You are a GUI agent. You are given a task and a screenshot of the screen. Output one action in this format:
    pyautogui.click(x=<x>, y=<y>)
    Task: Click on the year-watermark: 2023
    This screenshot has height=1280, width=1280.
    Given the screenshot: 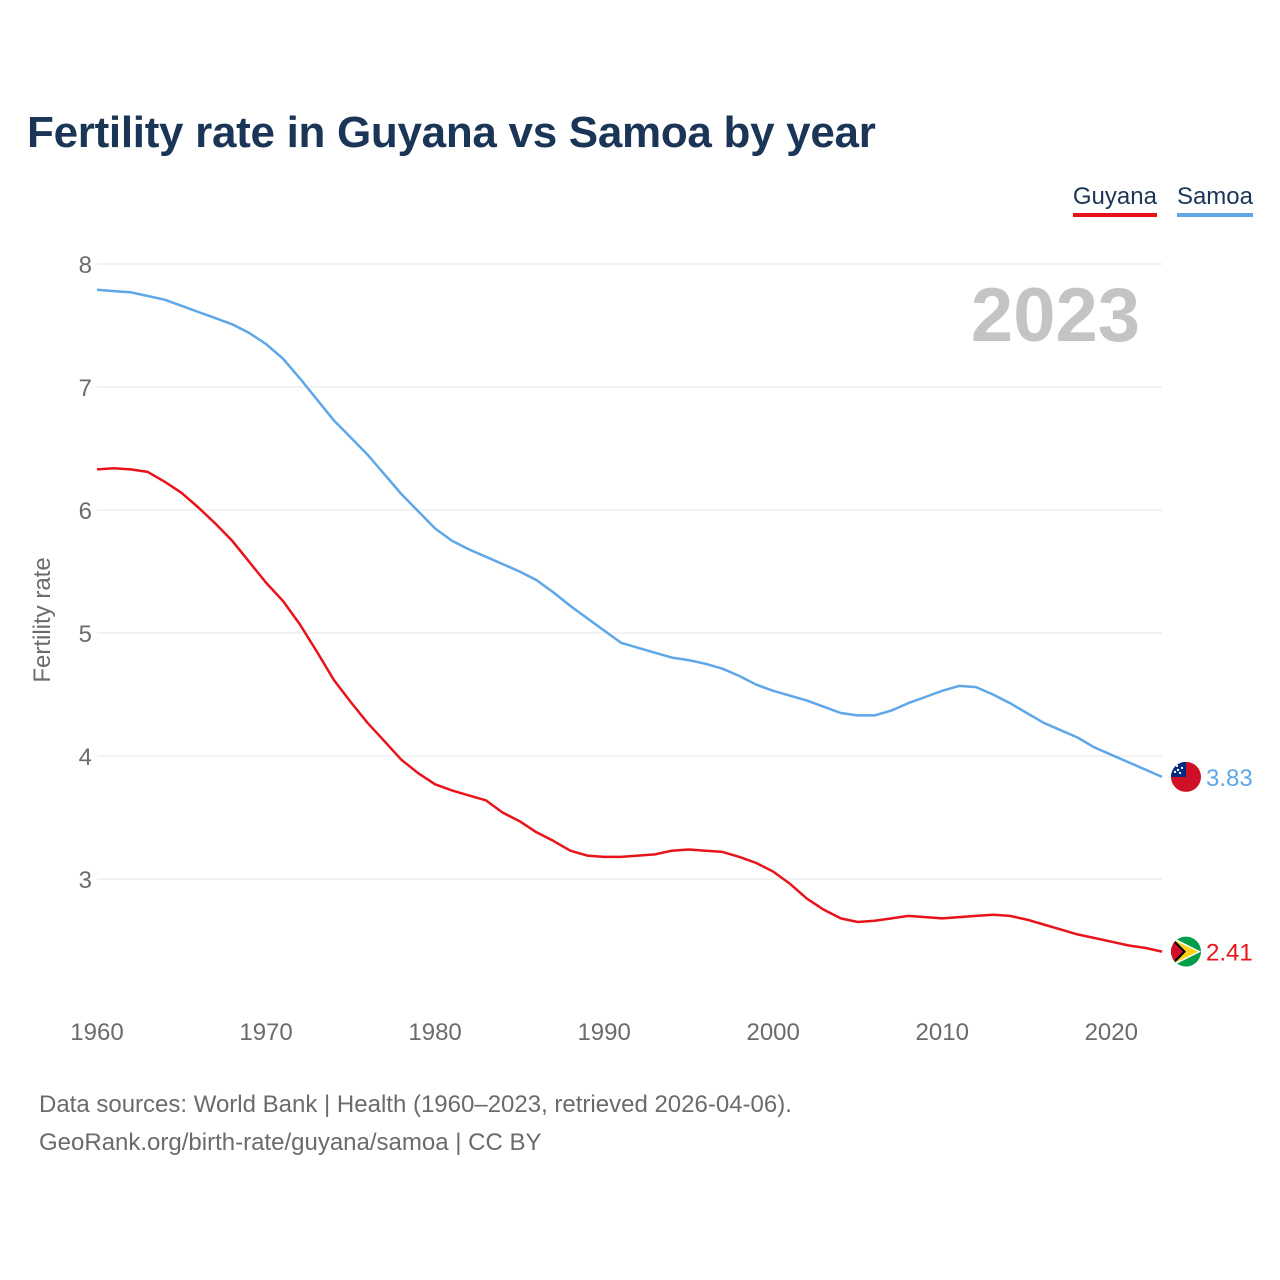 What is the action you would take?
    pyautogui.click(x=1055, y=315)
    